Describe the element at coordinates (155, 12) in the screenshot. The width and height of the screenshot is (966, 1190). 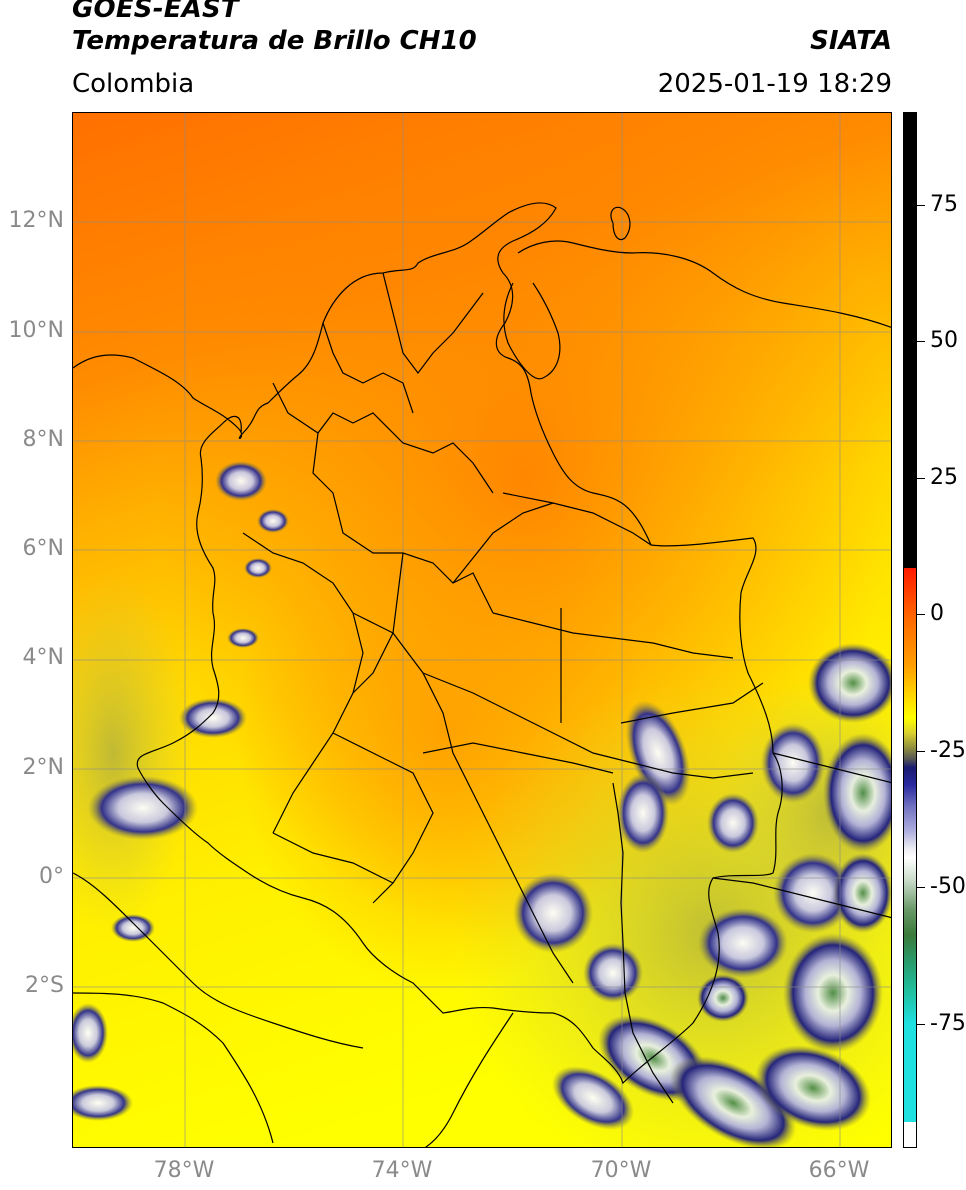
I see `satellite-title: GOES-EAST` at that location.